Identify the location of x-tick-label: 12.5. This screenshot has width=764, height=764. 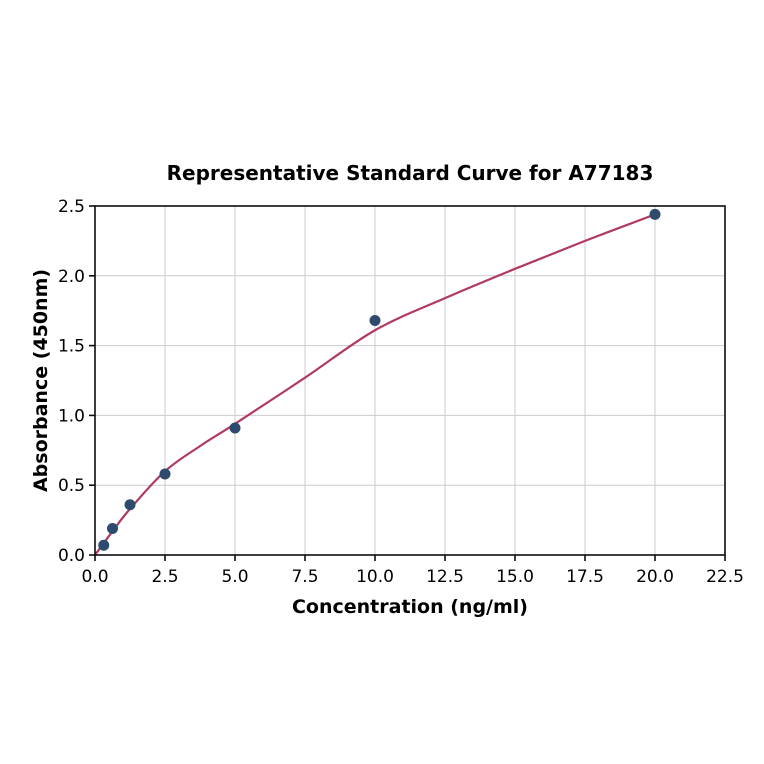
(445, 577).